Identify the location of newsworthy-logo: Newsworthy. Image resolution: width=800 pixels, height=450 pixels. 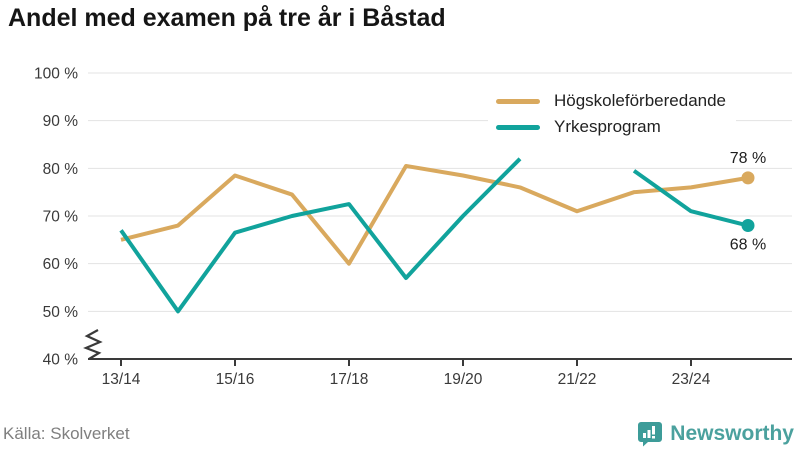
(715, 434).